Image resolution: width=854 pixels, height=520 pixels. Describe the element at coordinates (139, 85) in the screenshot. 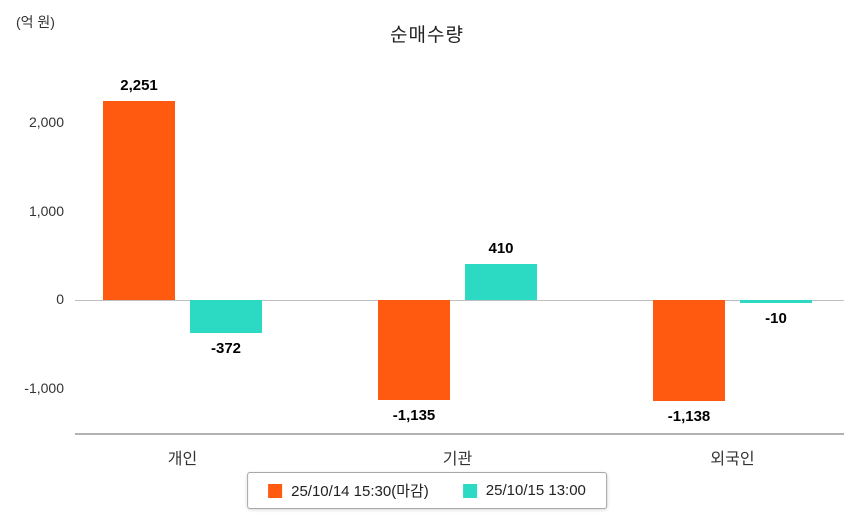

I see `bar-value-label: 2,251` at that location.